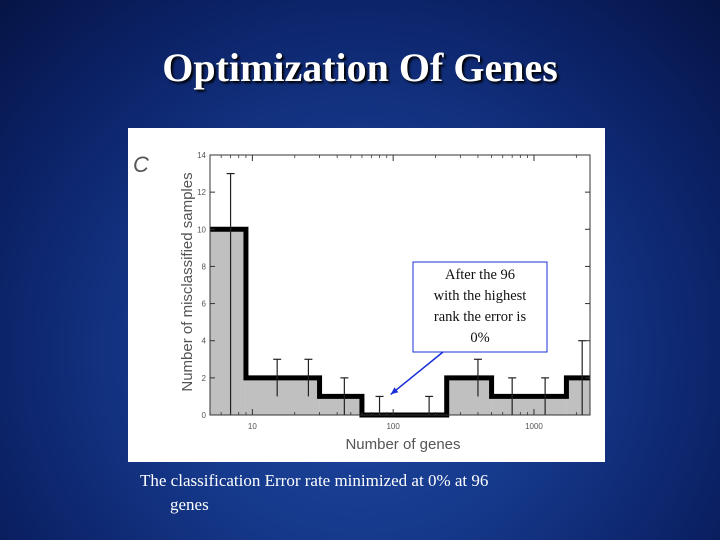 The height and width of the screenshot is (540, 720). What do you see at coordinates (201, 229) in the screenshot?
I see `y-tick-label-10: 10` at bounding box center [201, 229].